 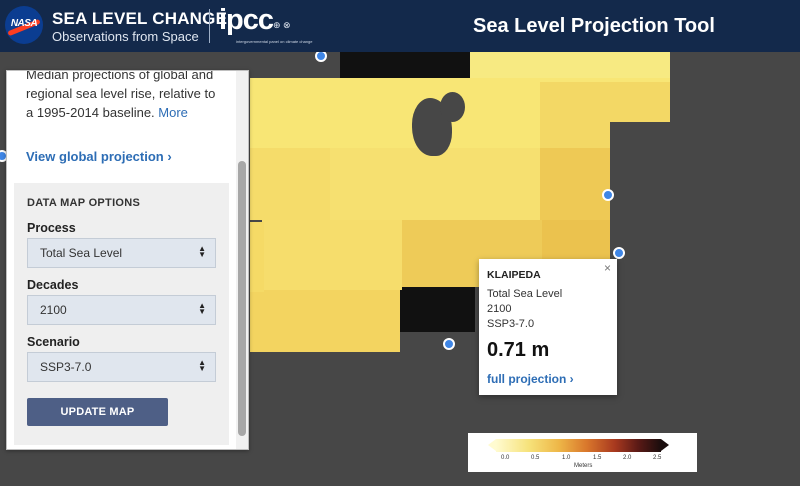 I want to click on brand-subtitle: Observations from Space, so click(x=125, y=36).